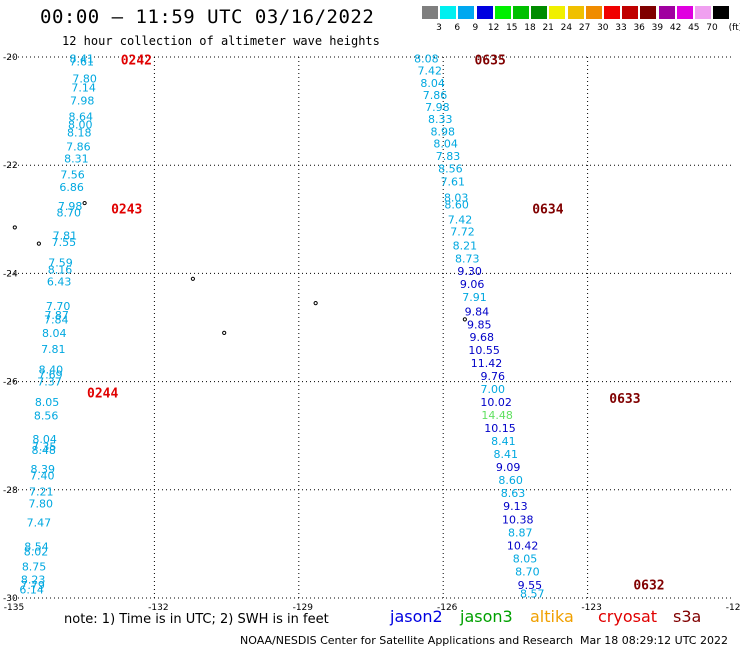 The image size is (740, 650). What do you see at coordinates (10, 274) in the screenshot?
I see `lat-tick-label: -24` at bounding box center [10, 274].